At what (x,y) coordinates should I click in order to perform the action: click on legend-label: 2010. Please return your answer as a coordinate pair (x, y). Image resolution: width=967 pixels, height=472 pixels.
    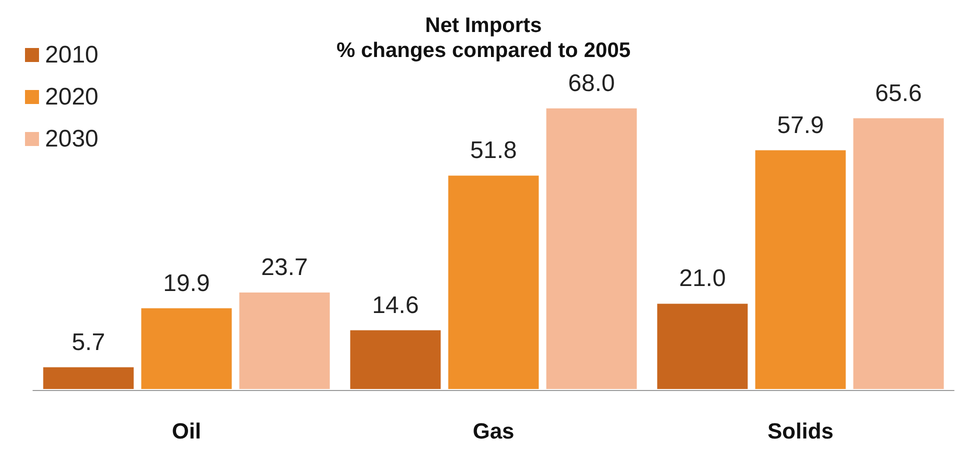
    Looking at the image, I should click on (71, 55).